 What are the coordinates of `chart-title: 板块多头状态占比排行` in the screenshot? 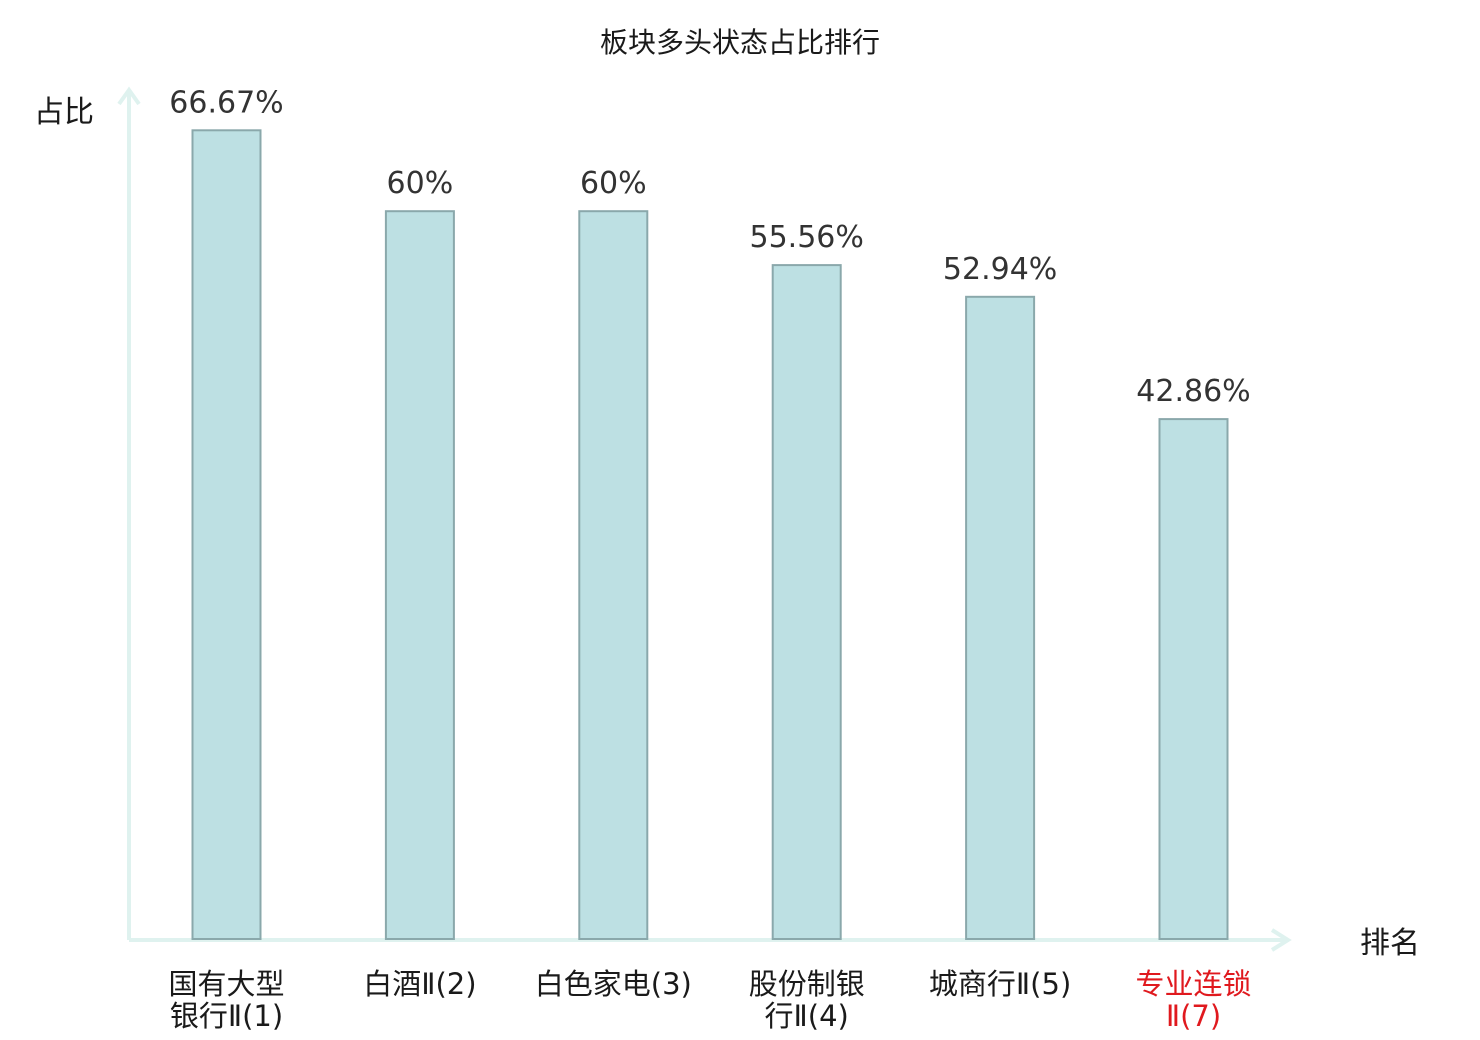 It's located at (740, 42).